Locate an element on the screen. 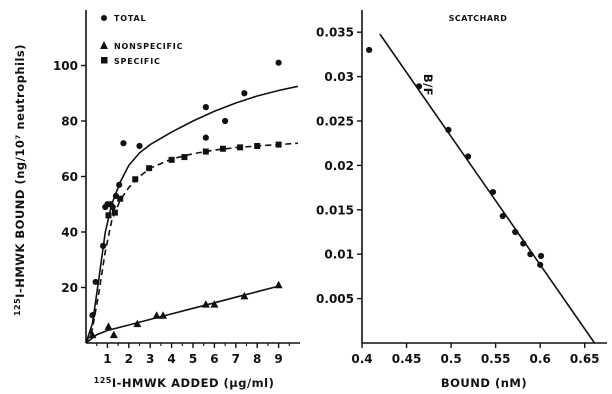 This screenshot has width=612, height=394. left-x-axis-label: 125I-HMWK ADDED (µg/ml) is located at coordinates (184, 383).